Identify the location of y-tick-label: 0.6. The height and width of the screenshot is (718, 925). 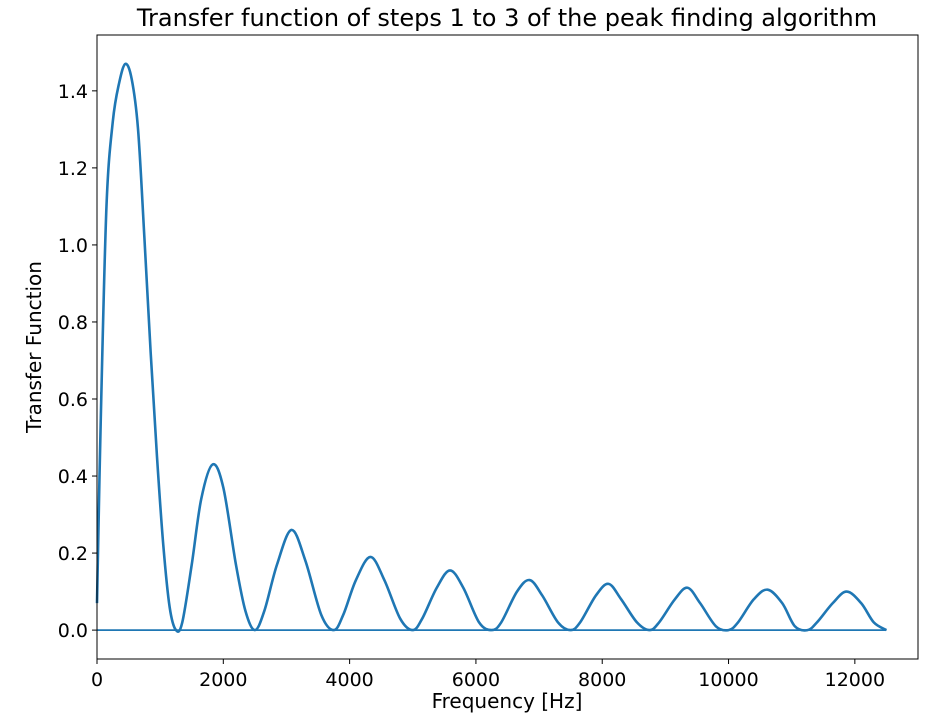
(73, 400).